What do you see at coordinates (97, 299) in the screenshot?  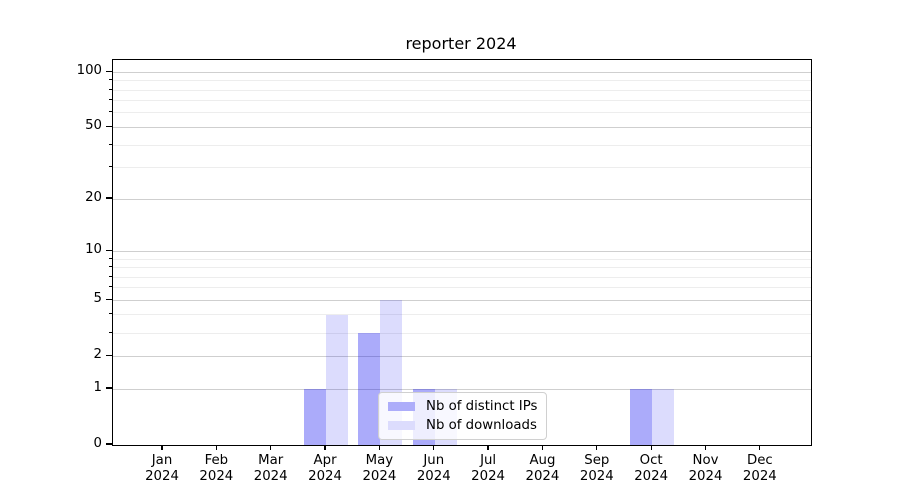 I see `y-tick-label: 5` at bounding box center [97, 299].